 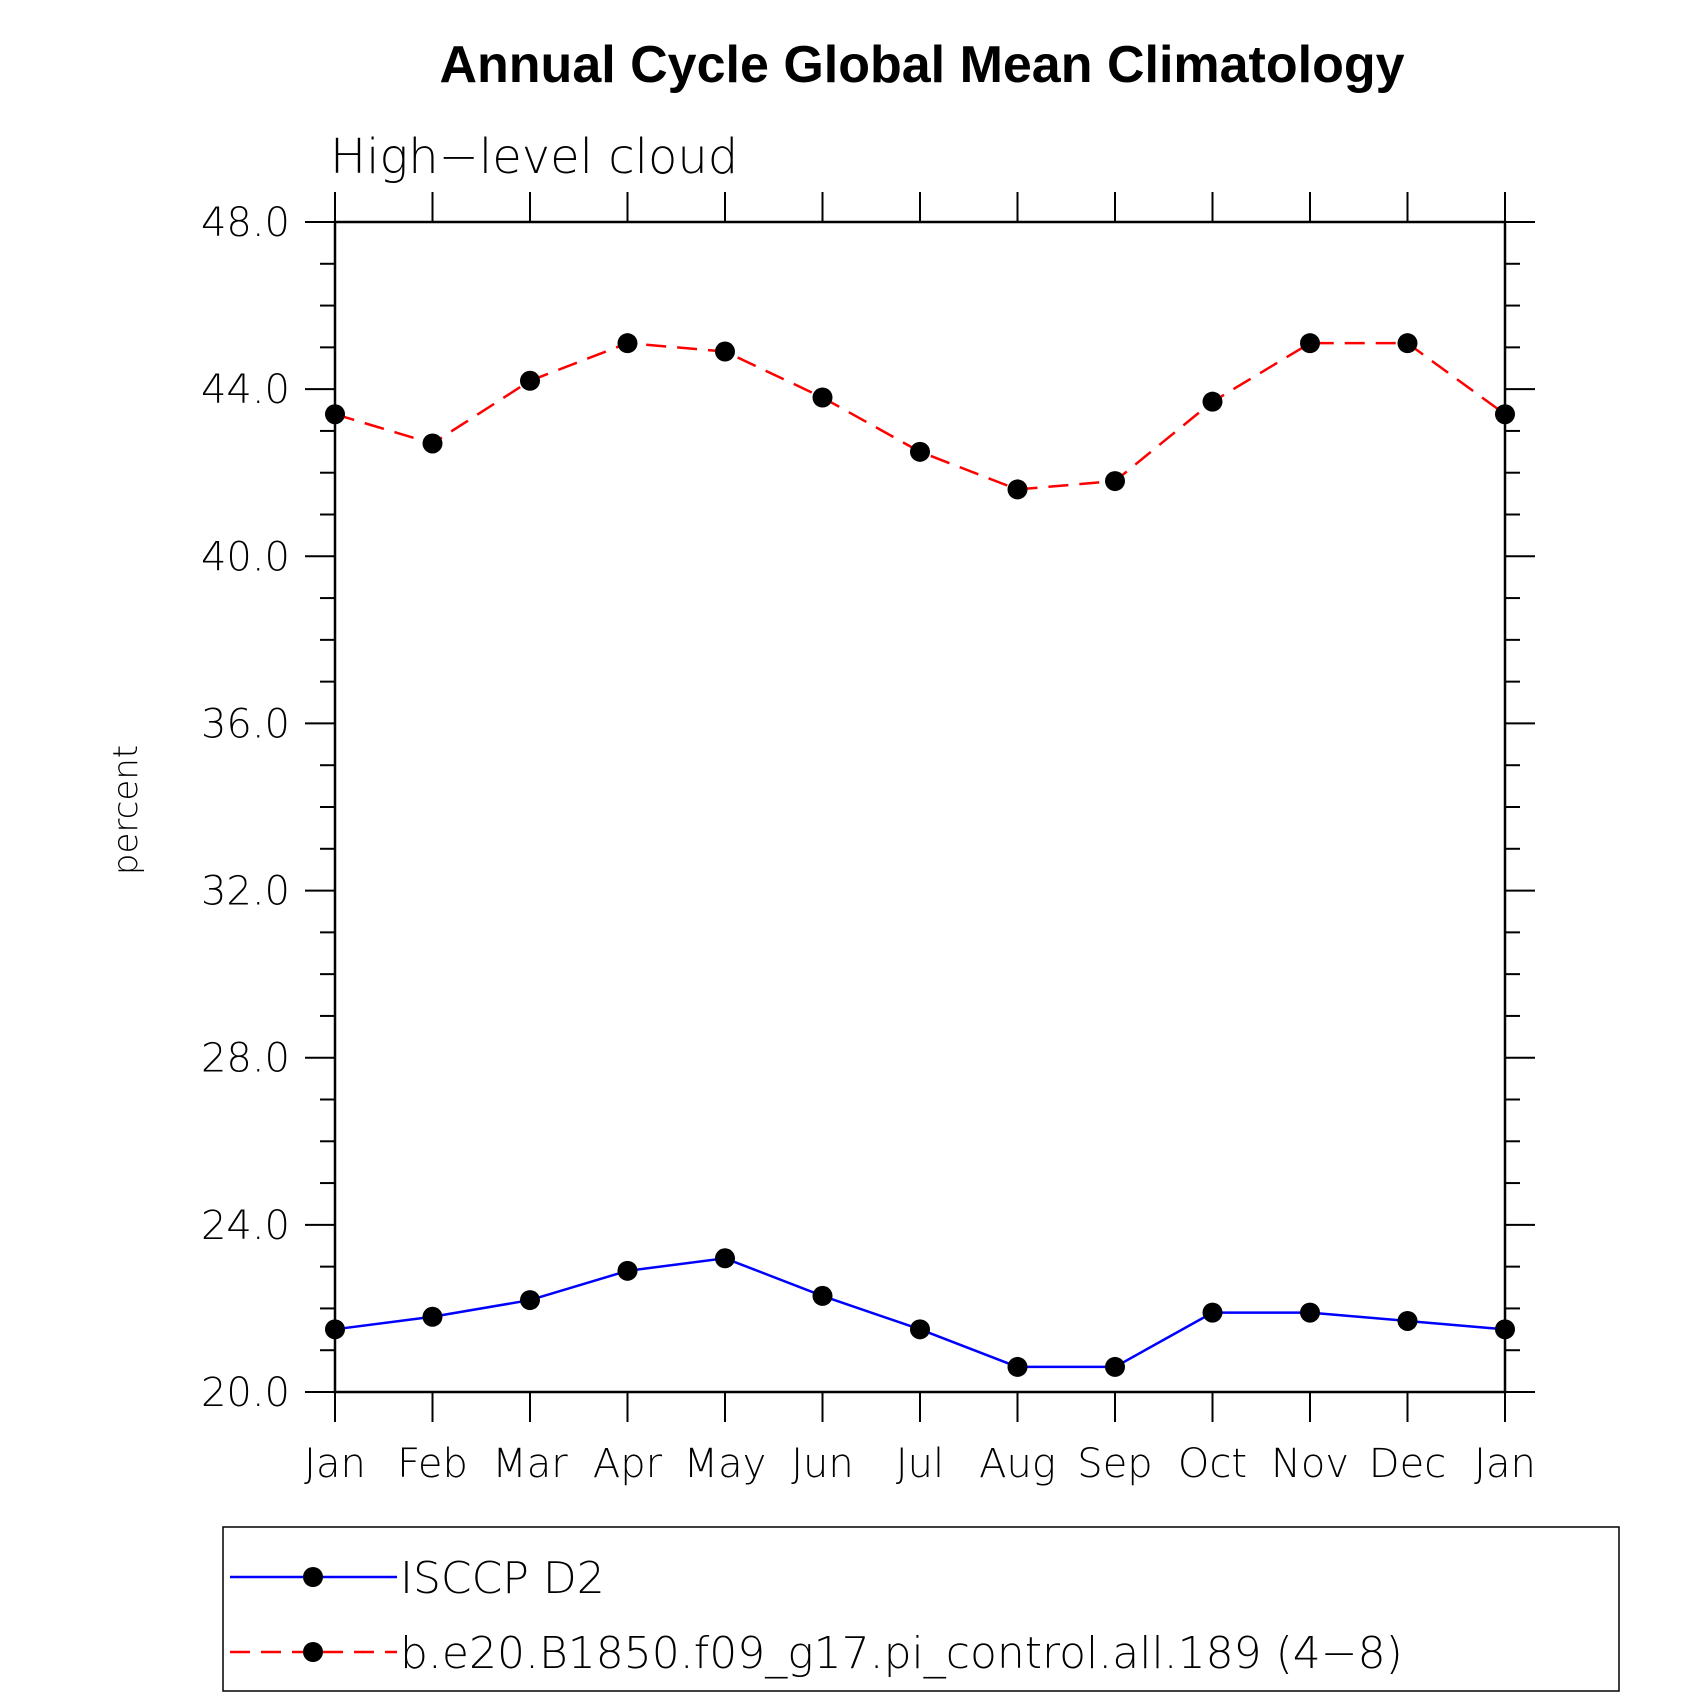 What do you see at coordinates (534, 157) in the screenshot?
I see `chart-subtitle: High−level cloud` at bounding box center [534, 157].